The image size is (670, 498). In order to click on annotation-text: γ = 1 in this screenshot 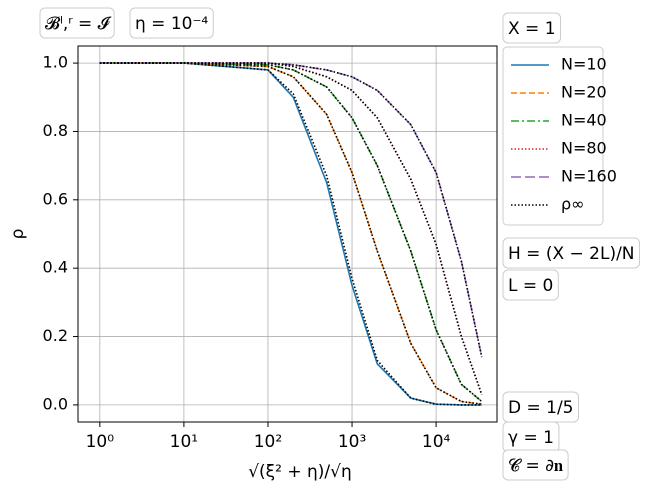, I will do `click(531, 438)`.